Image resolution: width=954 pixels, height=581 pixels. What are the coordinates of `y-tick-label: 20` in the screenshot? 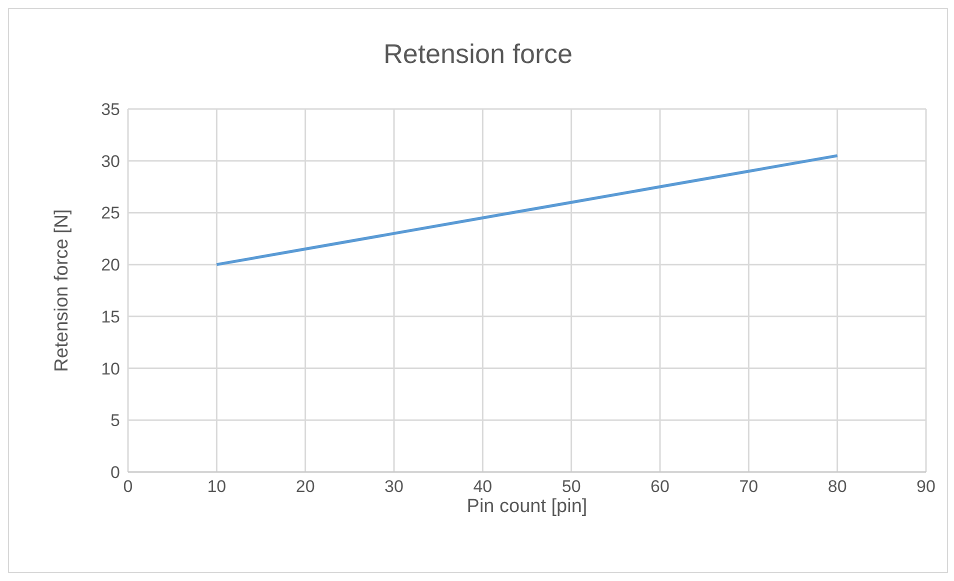 It's located at (110, 265).